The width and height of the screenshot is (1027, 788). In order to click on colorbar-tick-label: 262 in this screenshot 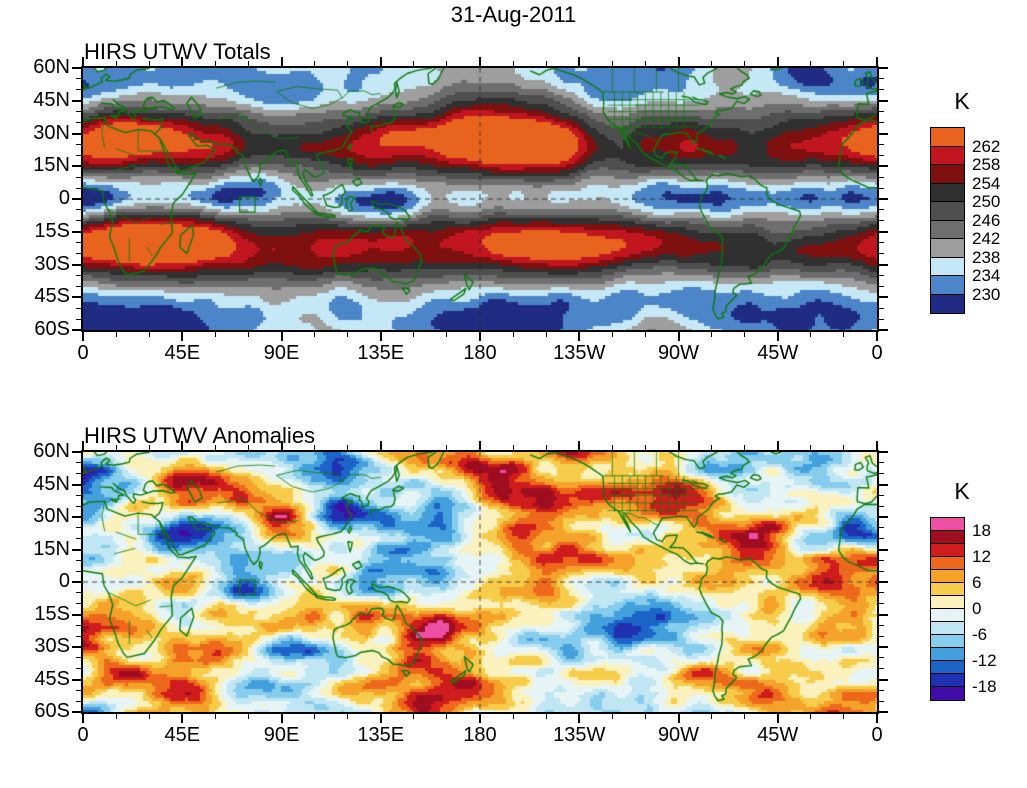, I will do `click(986, 146)`.